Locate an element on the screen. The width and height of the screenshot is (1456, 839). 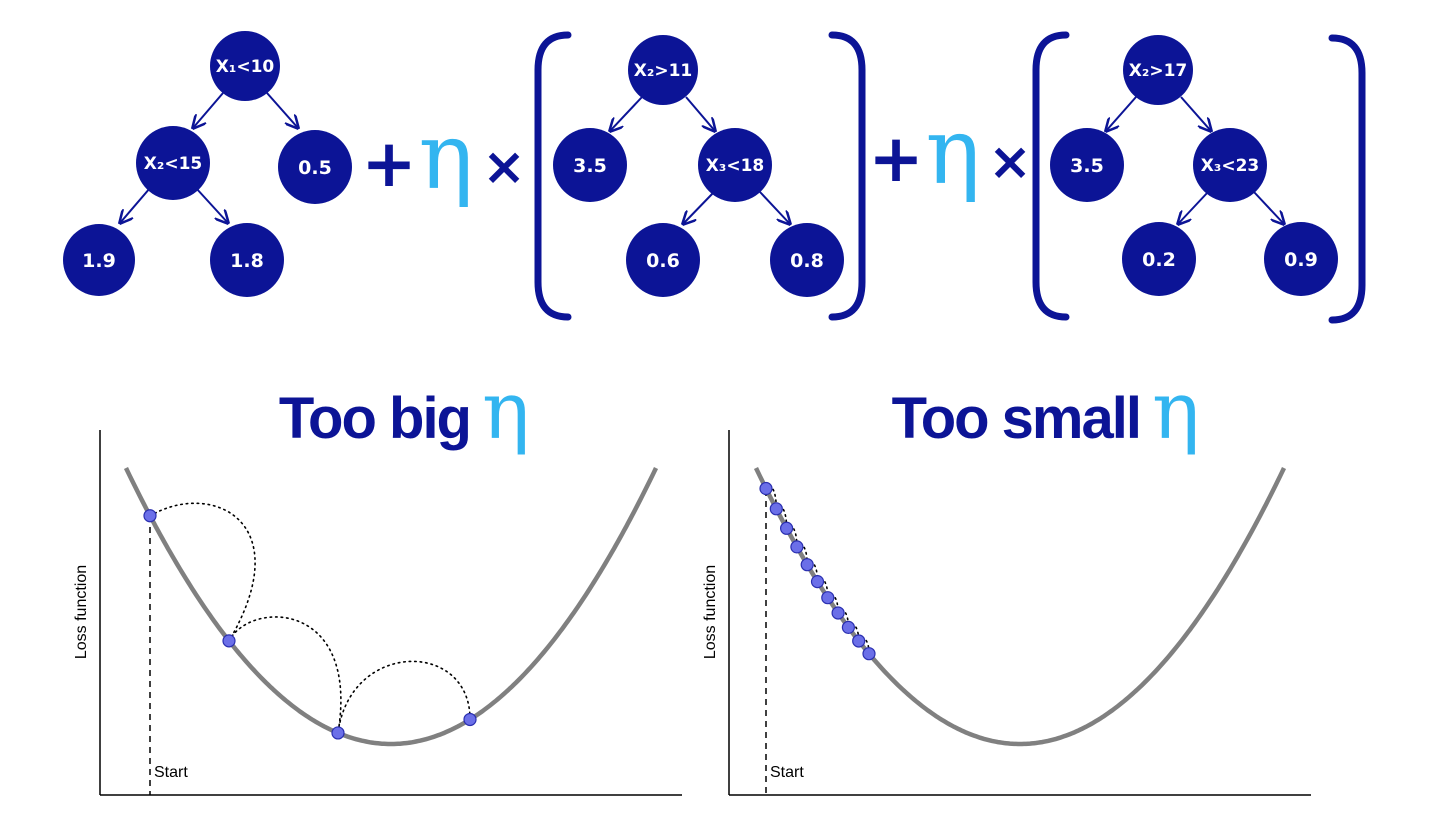
svg-text: Too small is located at coordinates (1016, 418).